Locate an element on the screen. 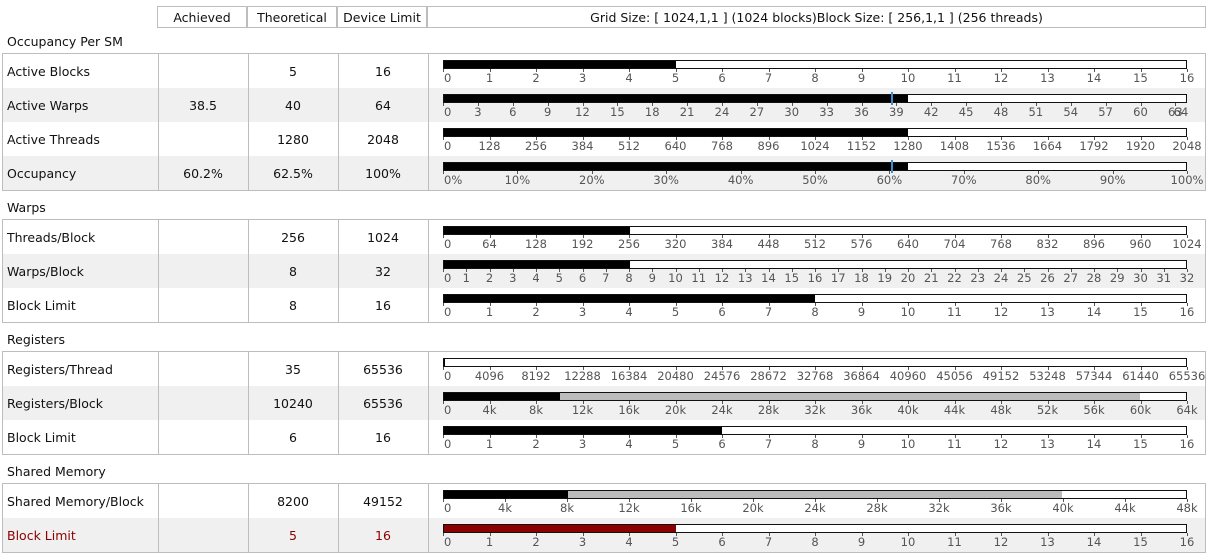 The height and width of the screenshot is (560, 1211). device-limit-value: 64 is located at coordinates (383, 105).